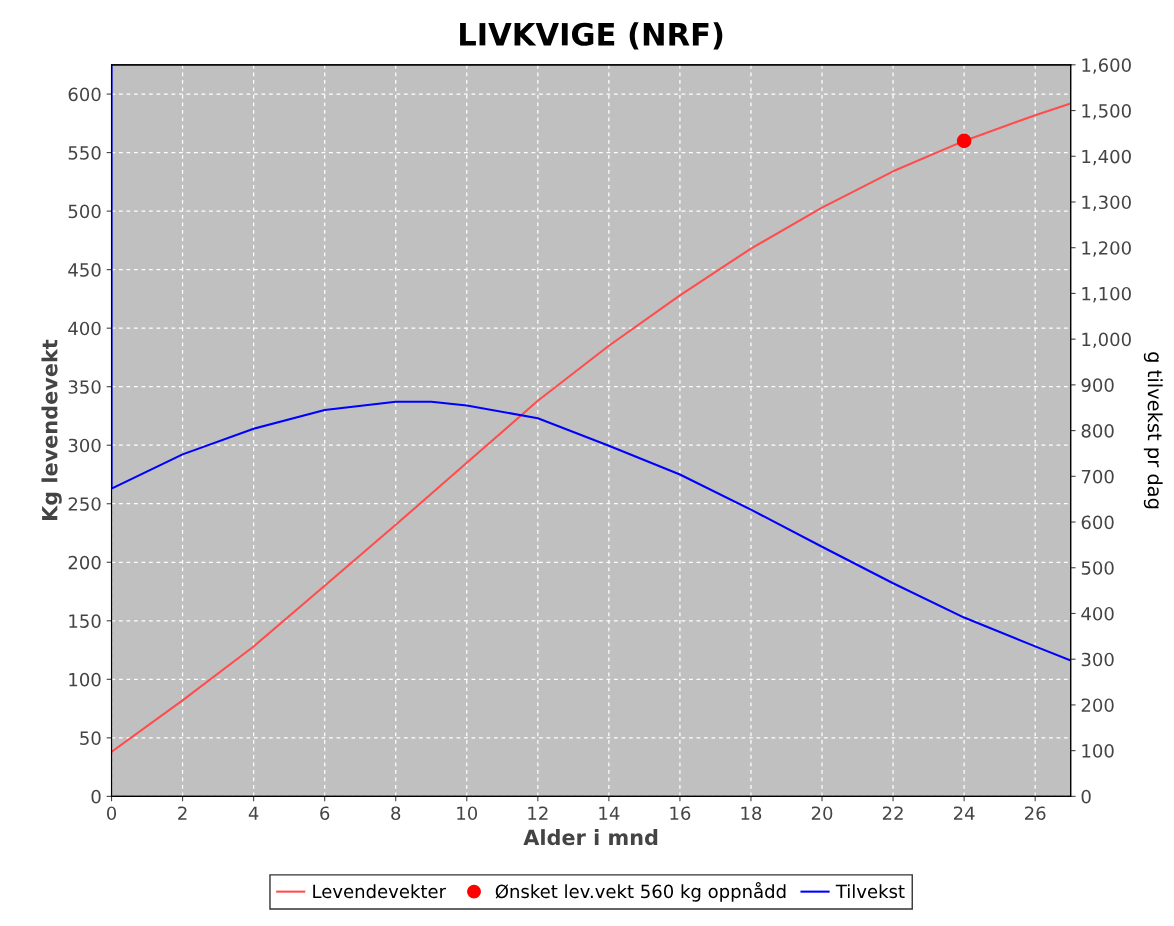 The height and width of the screenshot is (926, 1174). What do you see at coordinates (892, 813) in the screenshot?
I see `x-tick-label: 22` at bounding box center [892, 813].